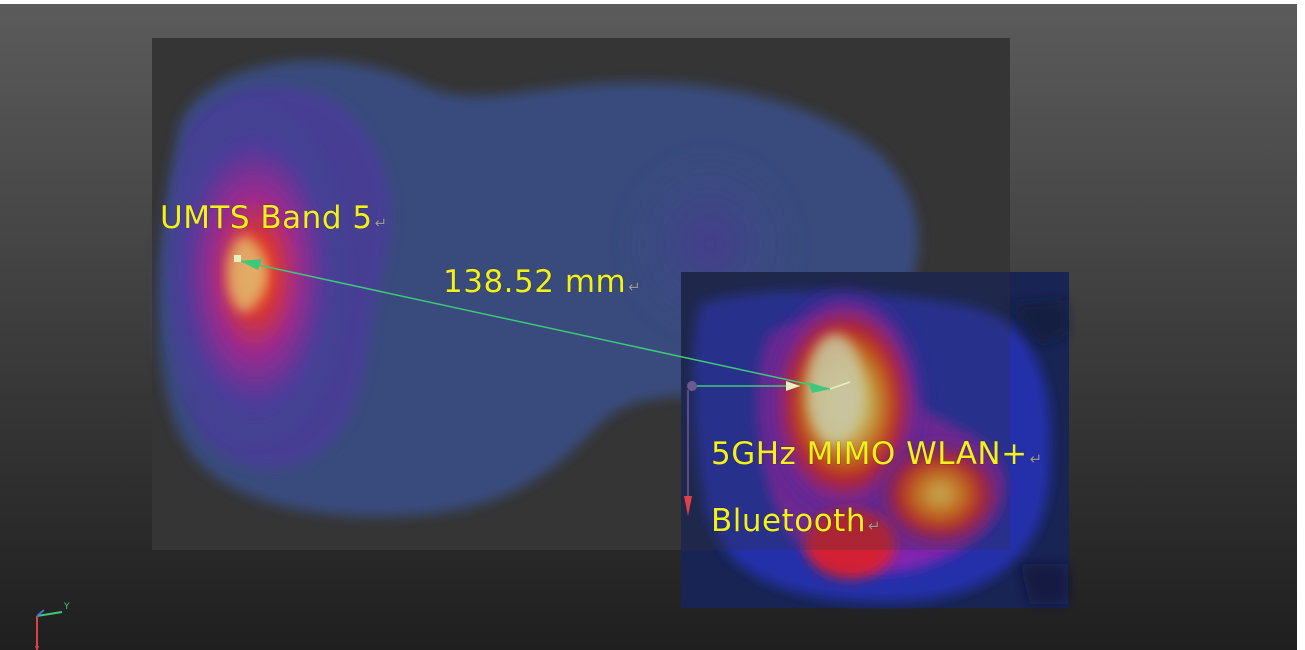  Describe the element at coordinates (692, 386) in the screenshot. I see `wlan-origin` at that location.